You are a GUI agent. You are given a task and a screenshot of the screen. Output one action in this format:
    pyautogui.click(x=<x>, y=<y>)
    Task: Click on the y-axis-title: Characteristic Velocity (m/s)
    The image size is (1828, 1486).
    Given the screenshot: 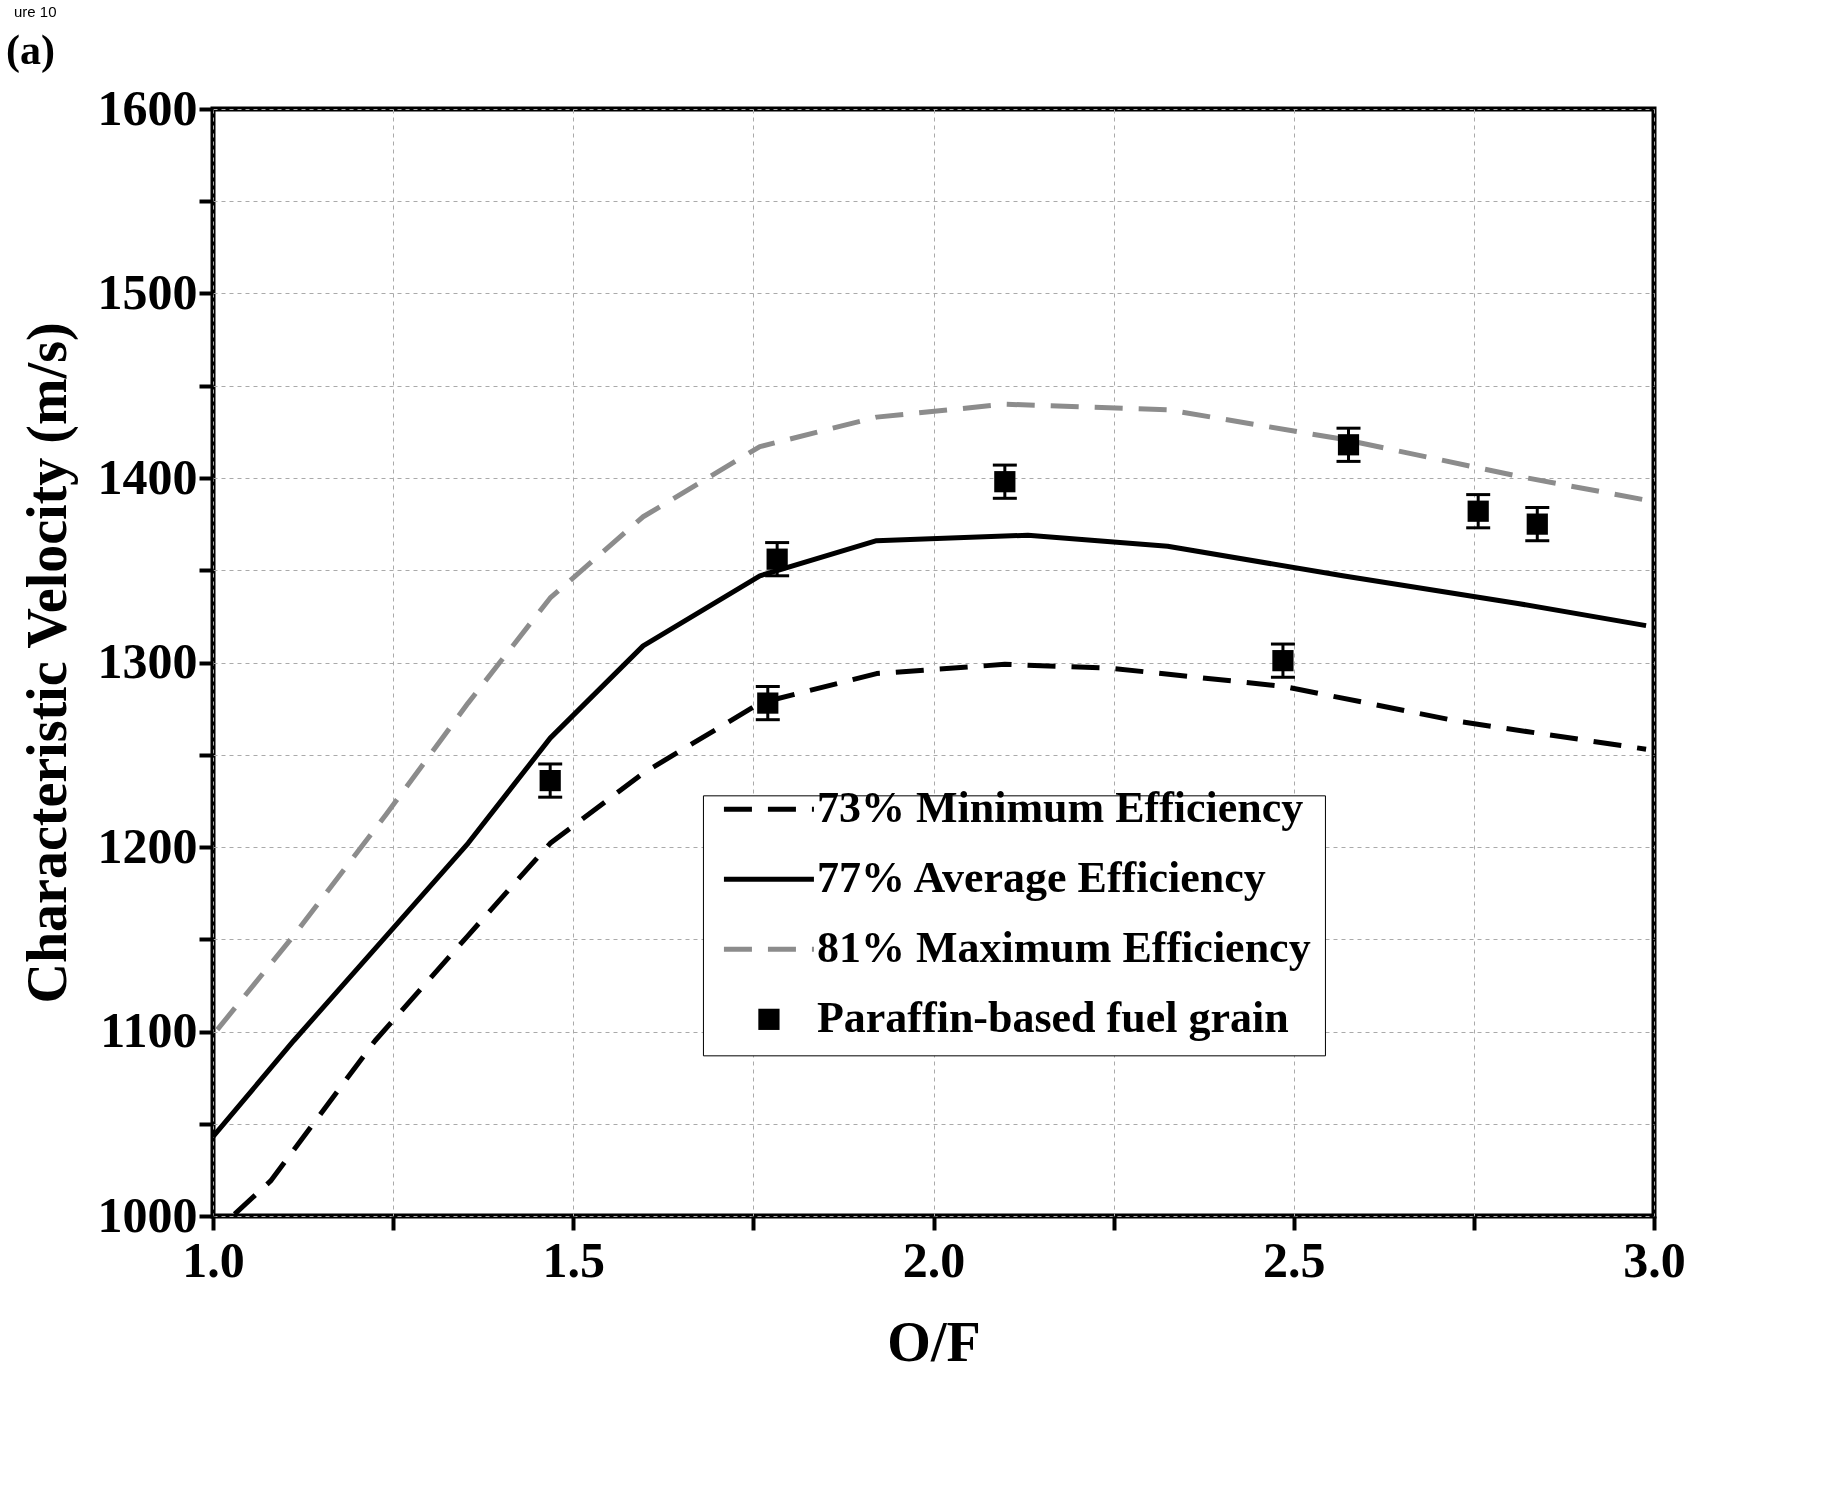 What is the action you would take?
    pyautogui.click(x=47, y=663)
    